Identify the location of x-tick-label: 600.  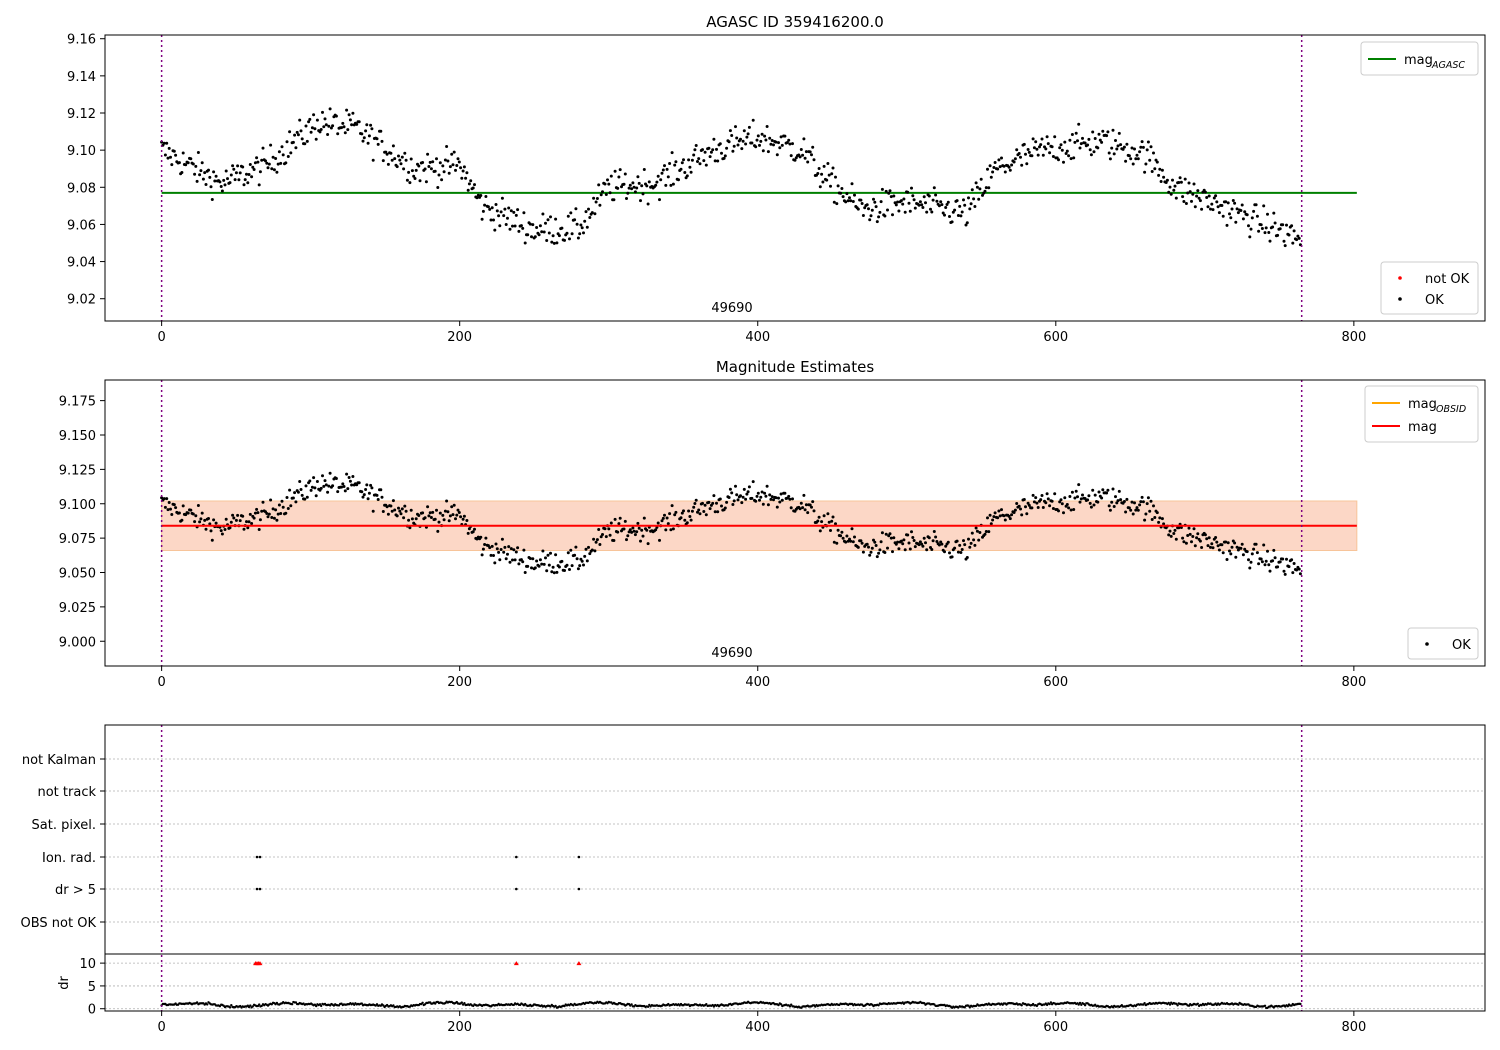
(1055, 682).